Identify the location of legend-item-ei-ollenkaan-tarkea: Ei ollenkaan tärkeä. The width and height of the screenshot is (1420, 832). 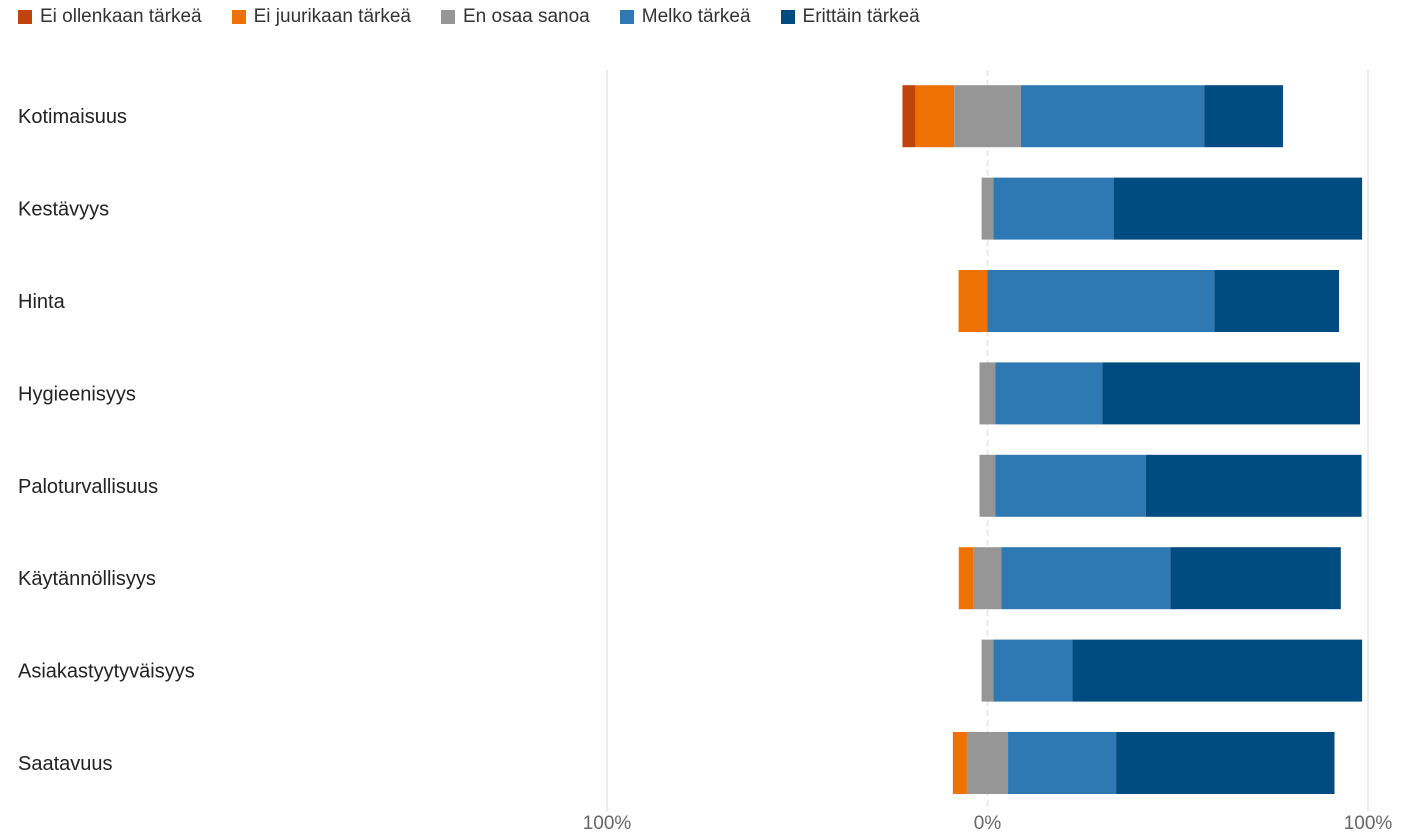
(110, 17).